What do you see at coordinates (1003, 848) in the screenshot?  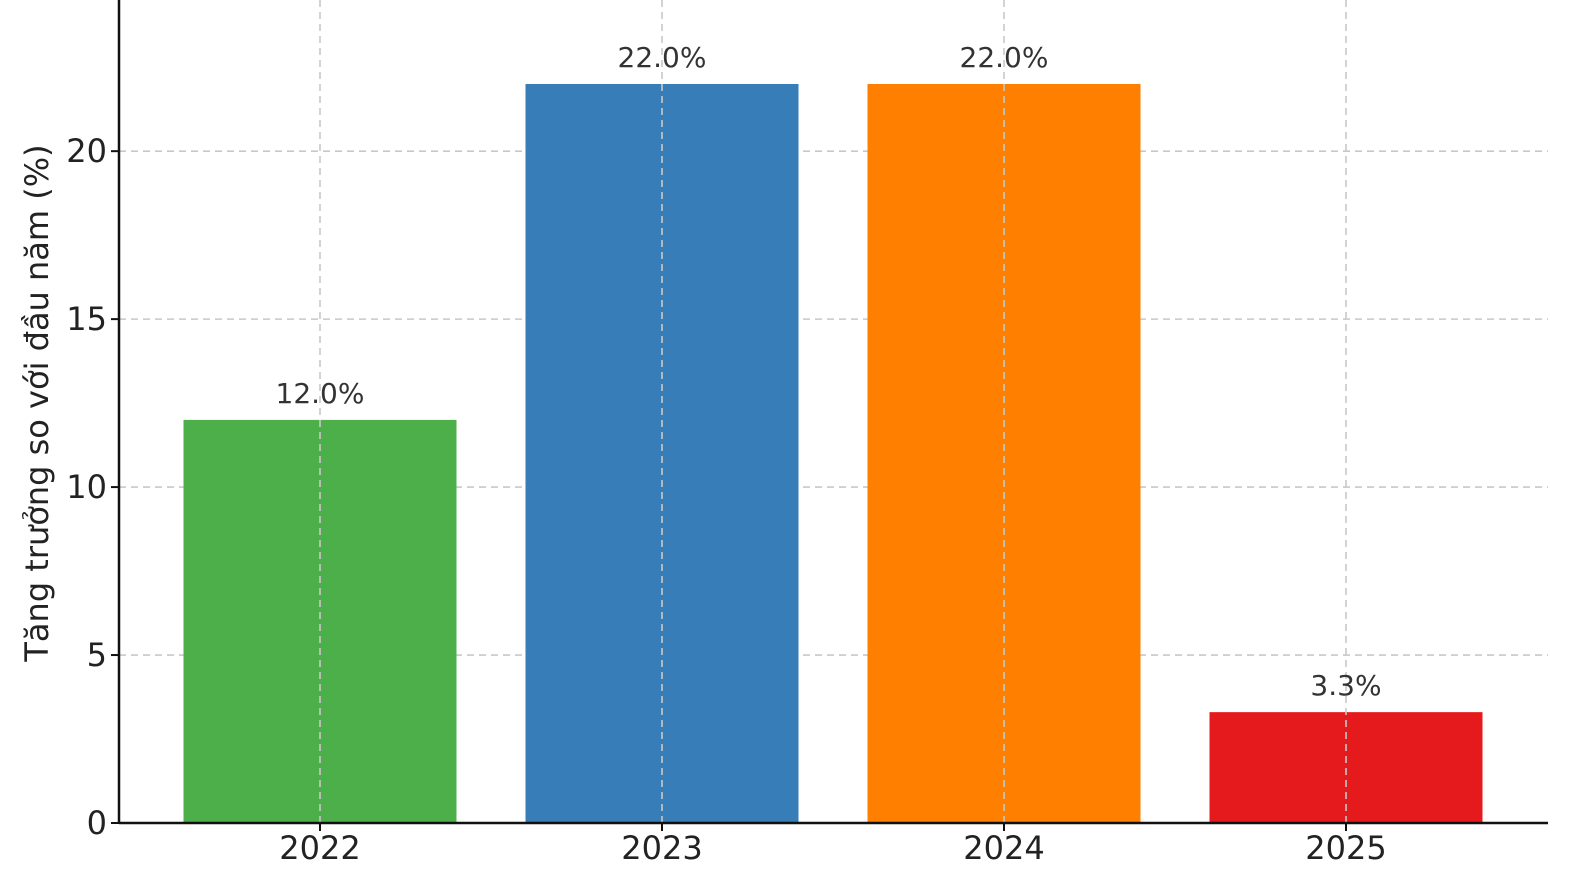 I see `x-tick-label: 2024` at bounding box center [1003, 848].